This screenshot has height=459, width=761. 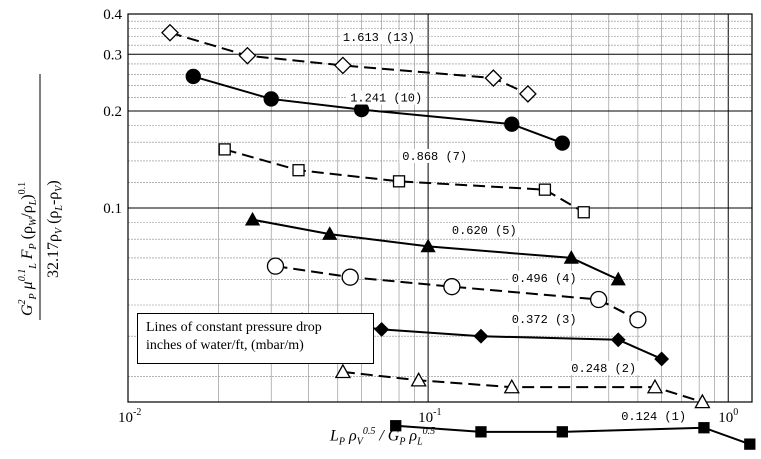 I want to click on series-label: 0.124 (1), so click(x=653, y=417).